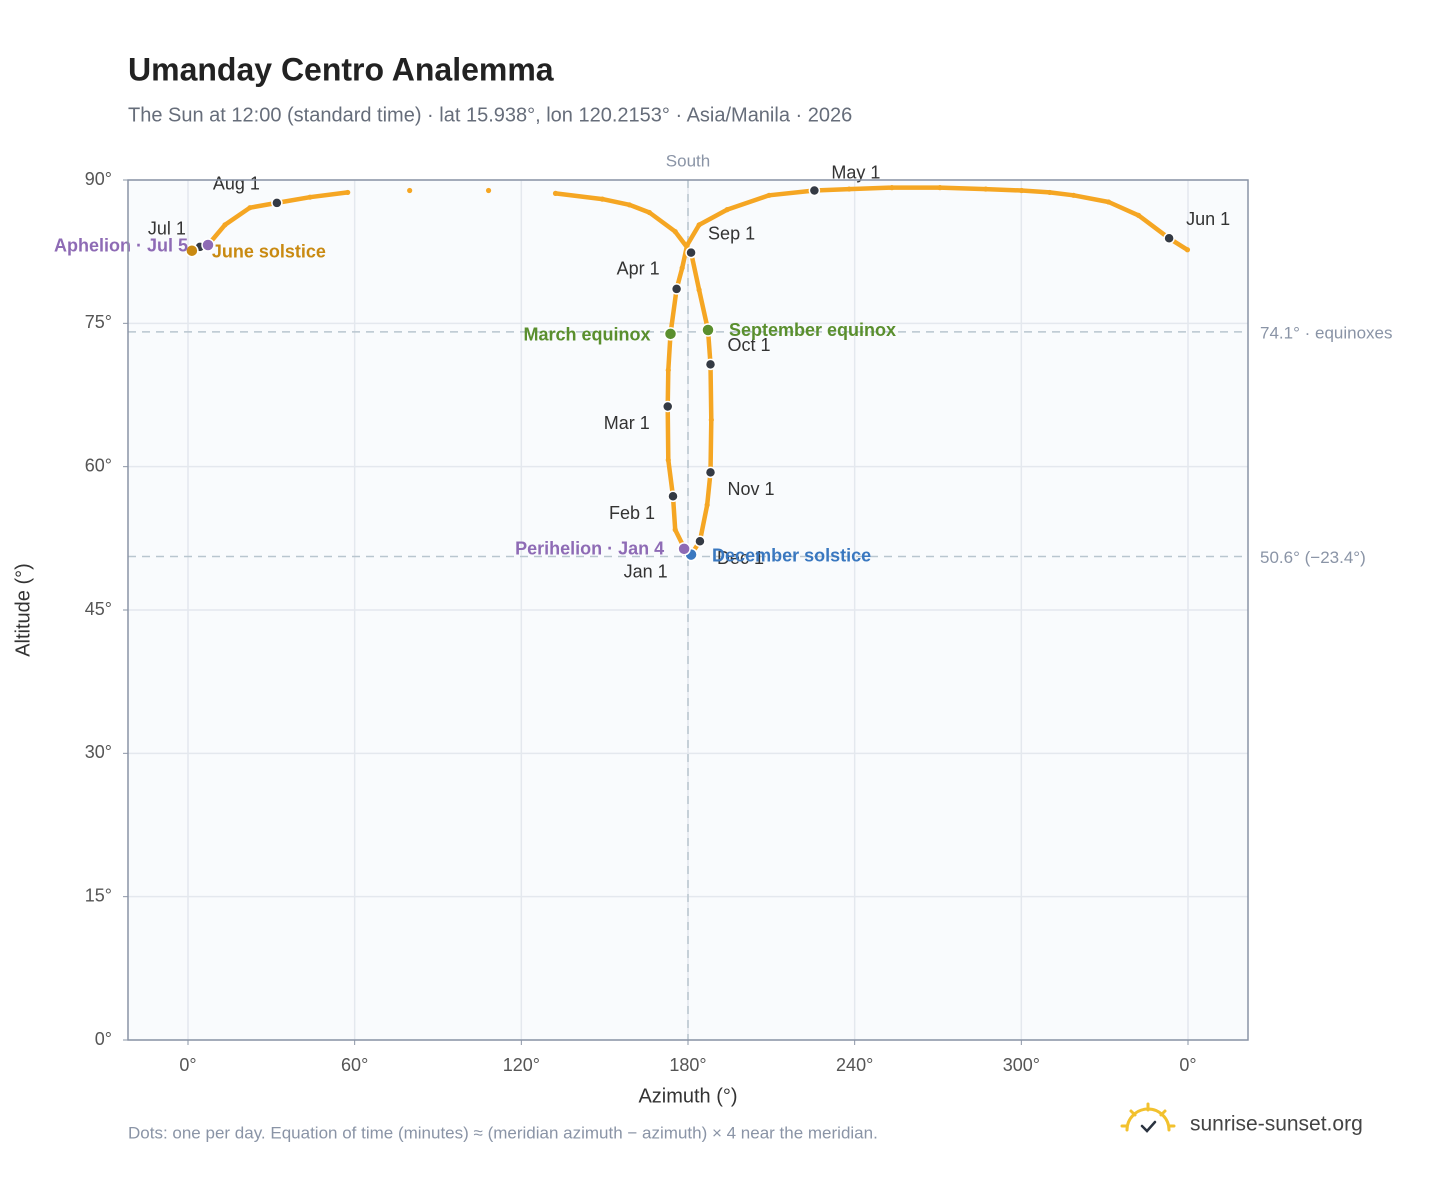 This screenshot has width=1448, height=1193. Describe the element at coordinates (854, 1065) in the screenshot. I see `x-tick-label: 240°` at that location.